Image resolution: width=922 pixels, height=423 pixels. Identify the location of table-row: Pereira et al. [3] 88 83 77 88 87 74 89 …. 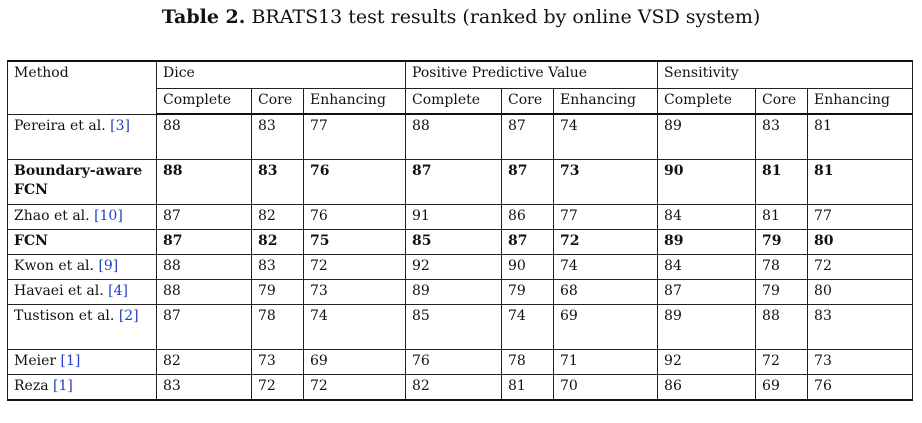
(460, 136).